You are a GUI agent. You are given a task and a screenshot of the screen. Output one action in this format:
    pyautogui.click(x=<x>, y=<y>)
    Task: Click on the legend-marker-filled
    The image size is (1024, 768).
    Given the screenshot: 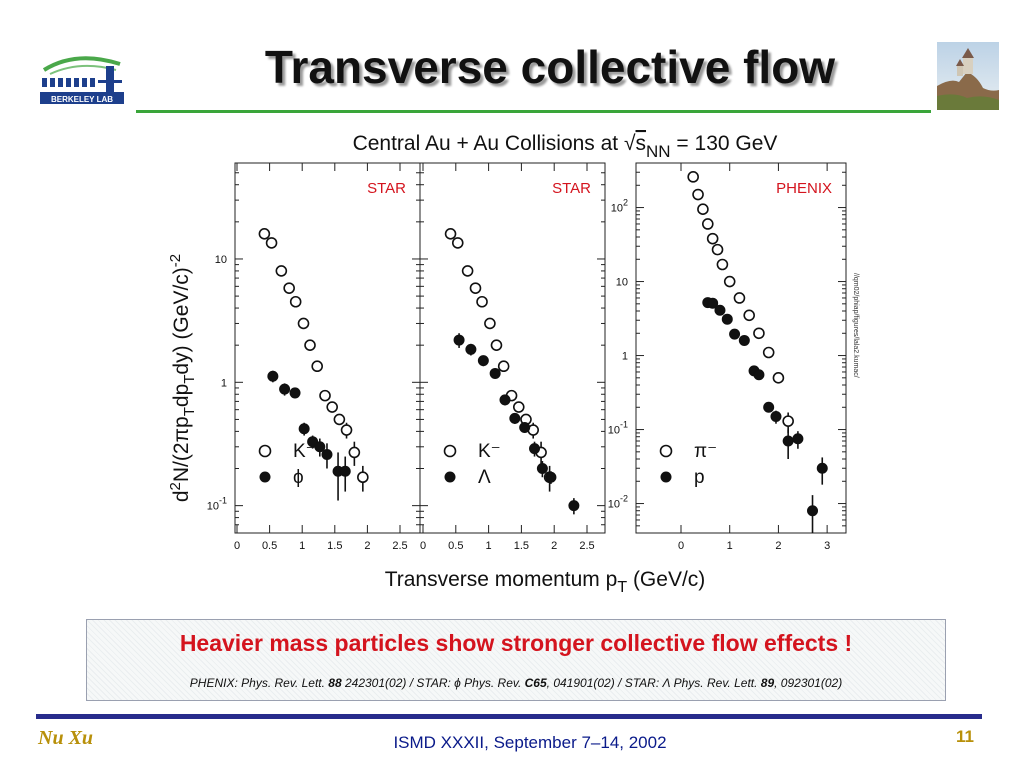 What is the action you would take?
    pyautogui.click(x=666, y=477)
    